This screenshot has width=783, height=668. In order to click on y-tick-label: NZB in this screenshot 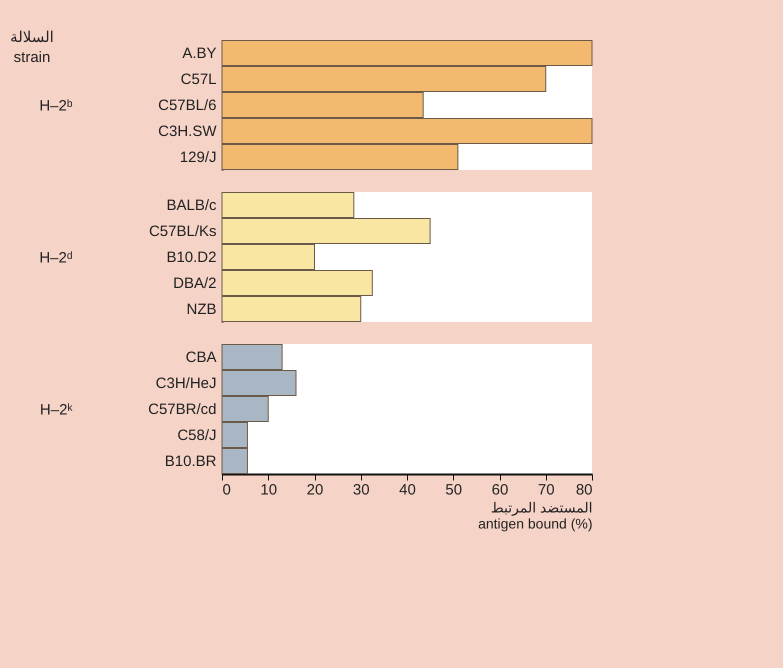, I will do `click(201, 309)`.